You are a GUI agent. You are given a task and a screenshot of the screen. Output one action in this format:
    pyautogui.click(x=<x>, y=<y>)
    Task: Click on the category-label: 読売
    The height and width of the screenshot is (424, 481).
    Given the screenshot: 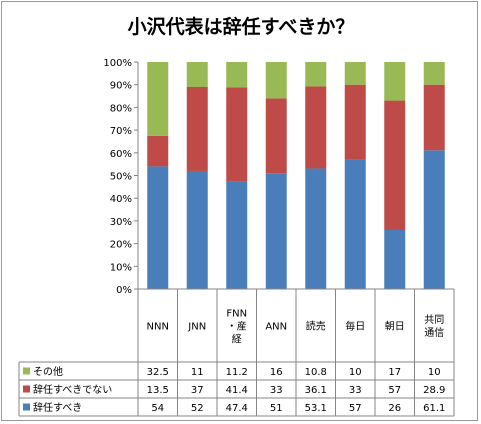 What is the action you would take?
    pyautogui.click(x=316, y=326)
    